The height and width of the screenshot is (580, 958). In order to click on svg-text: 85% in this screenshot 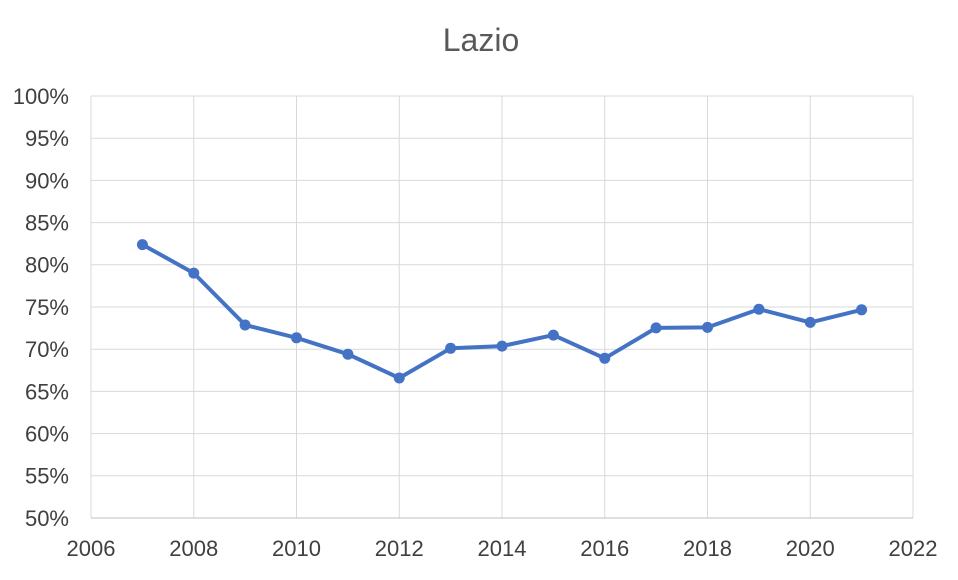, I will do `click(47, 223)`.